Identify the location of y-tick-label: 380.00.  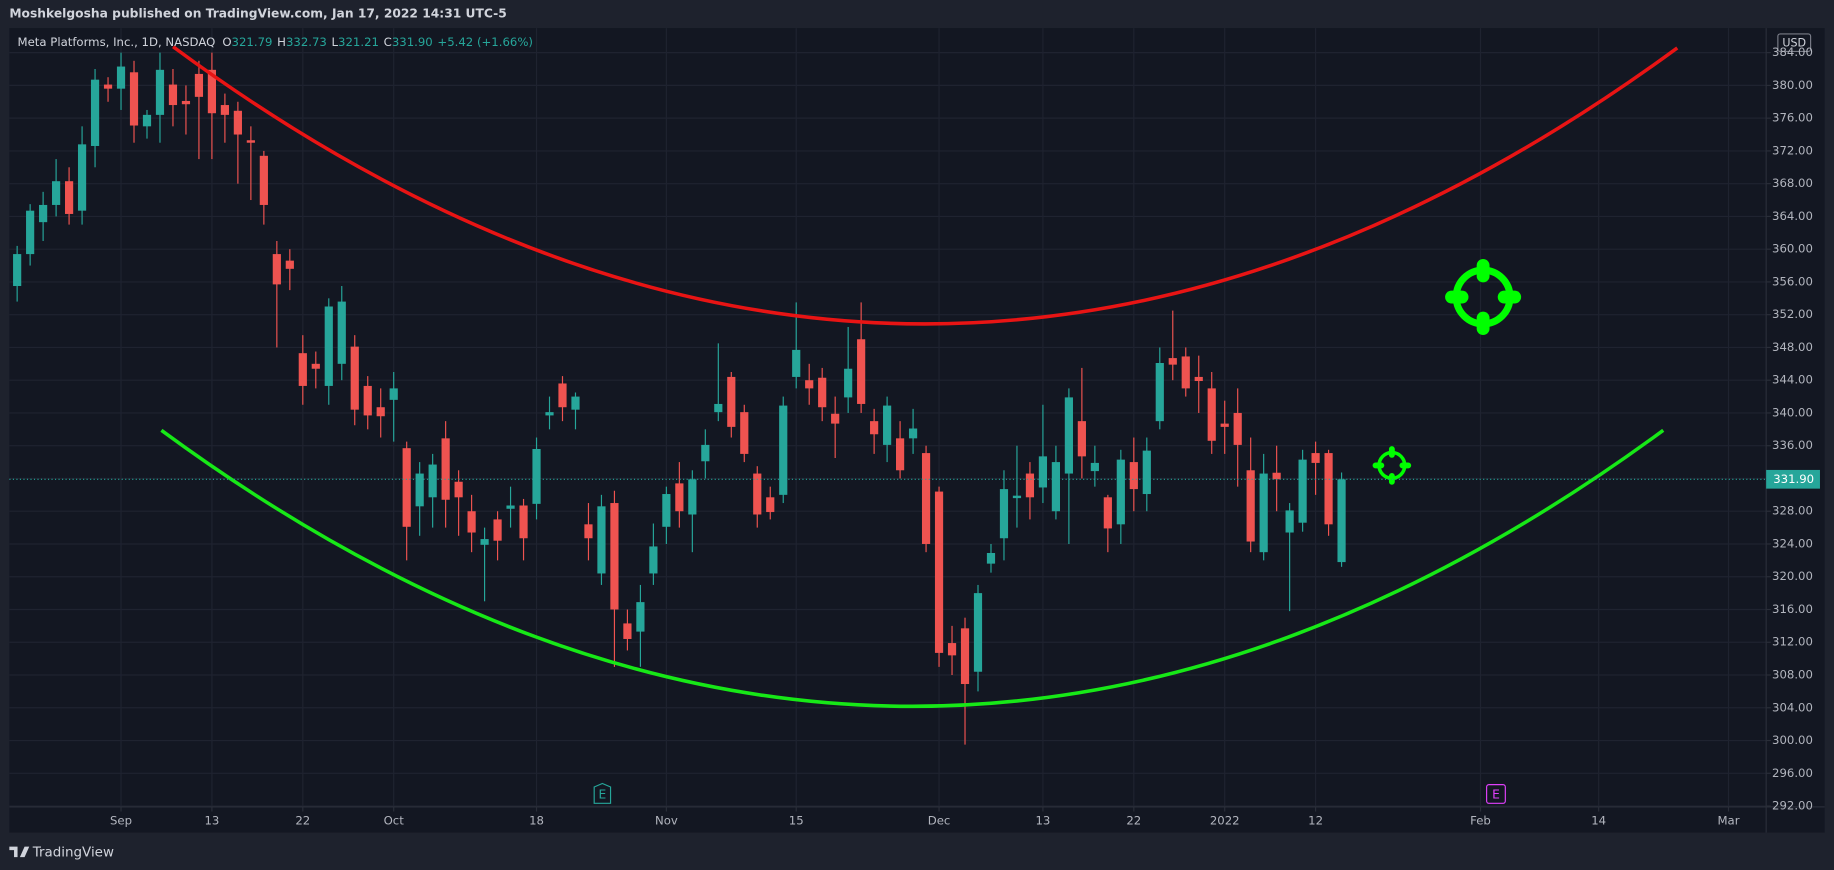
(1792, 85).